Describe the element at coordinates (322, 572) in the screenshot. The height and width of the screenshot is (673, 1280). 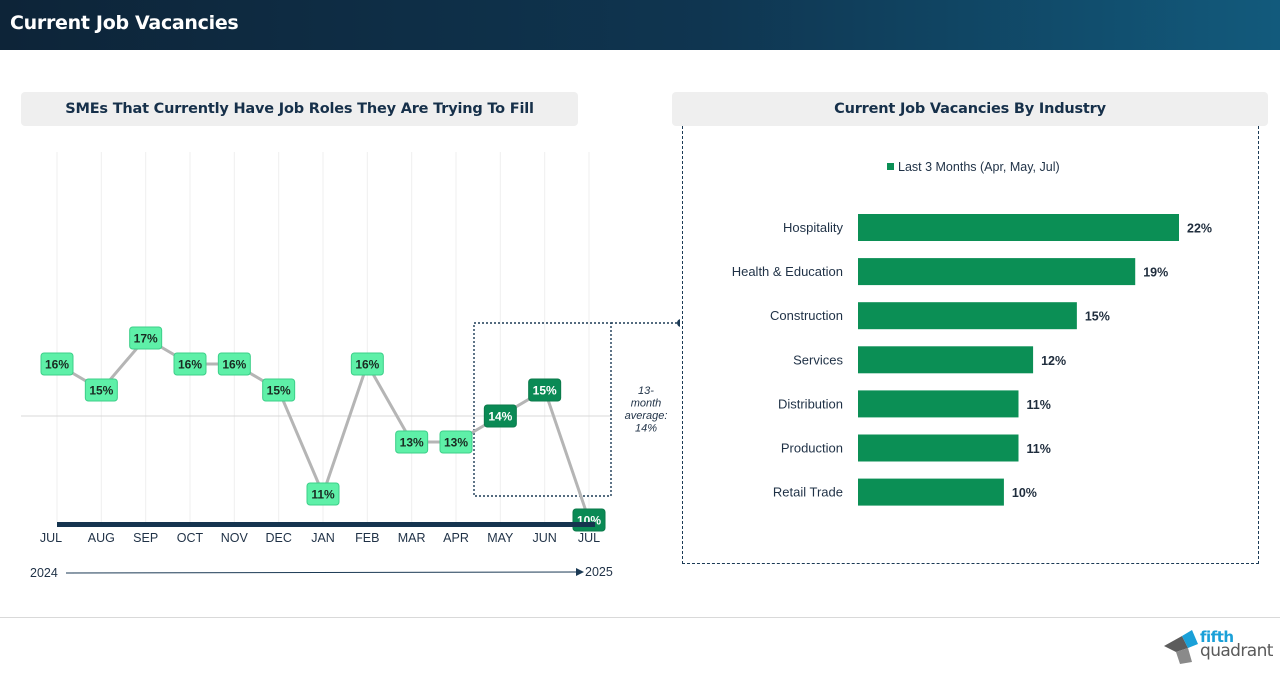
I see `year-arrow-line` at that location.